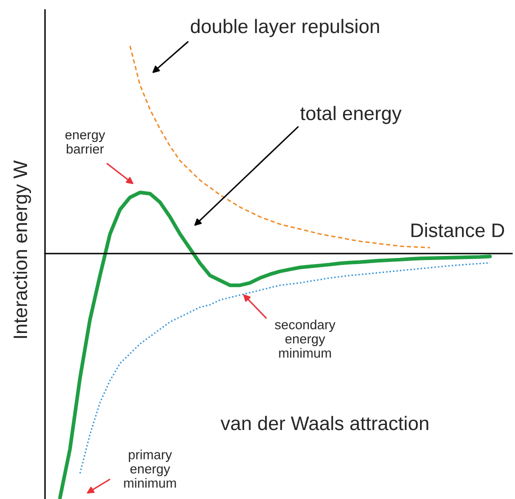 The image size is (515, 499). What do you see at coordinates (305, 339) in the screenshot?
I see `annotation: secondary energy minimum` at bounding box center [305, 339].